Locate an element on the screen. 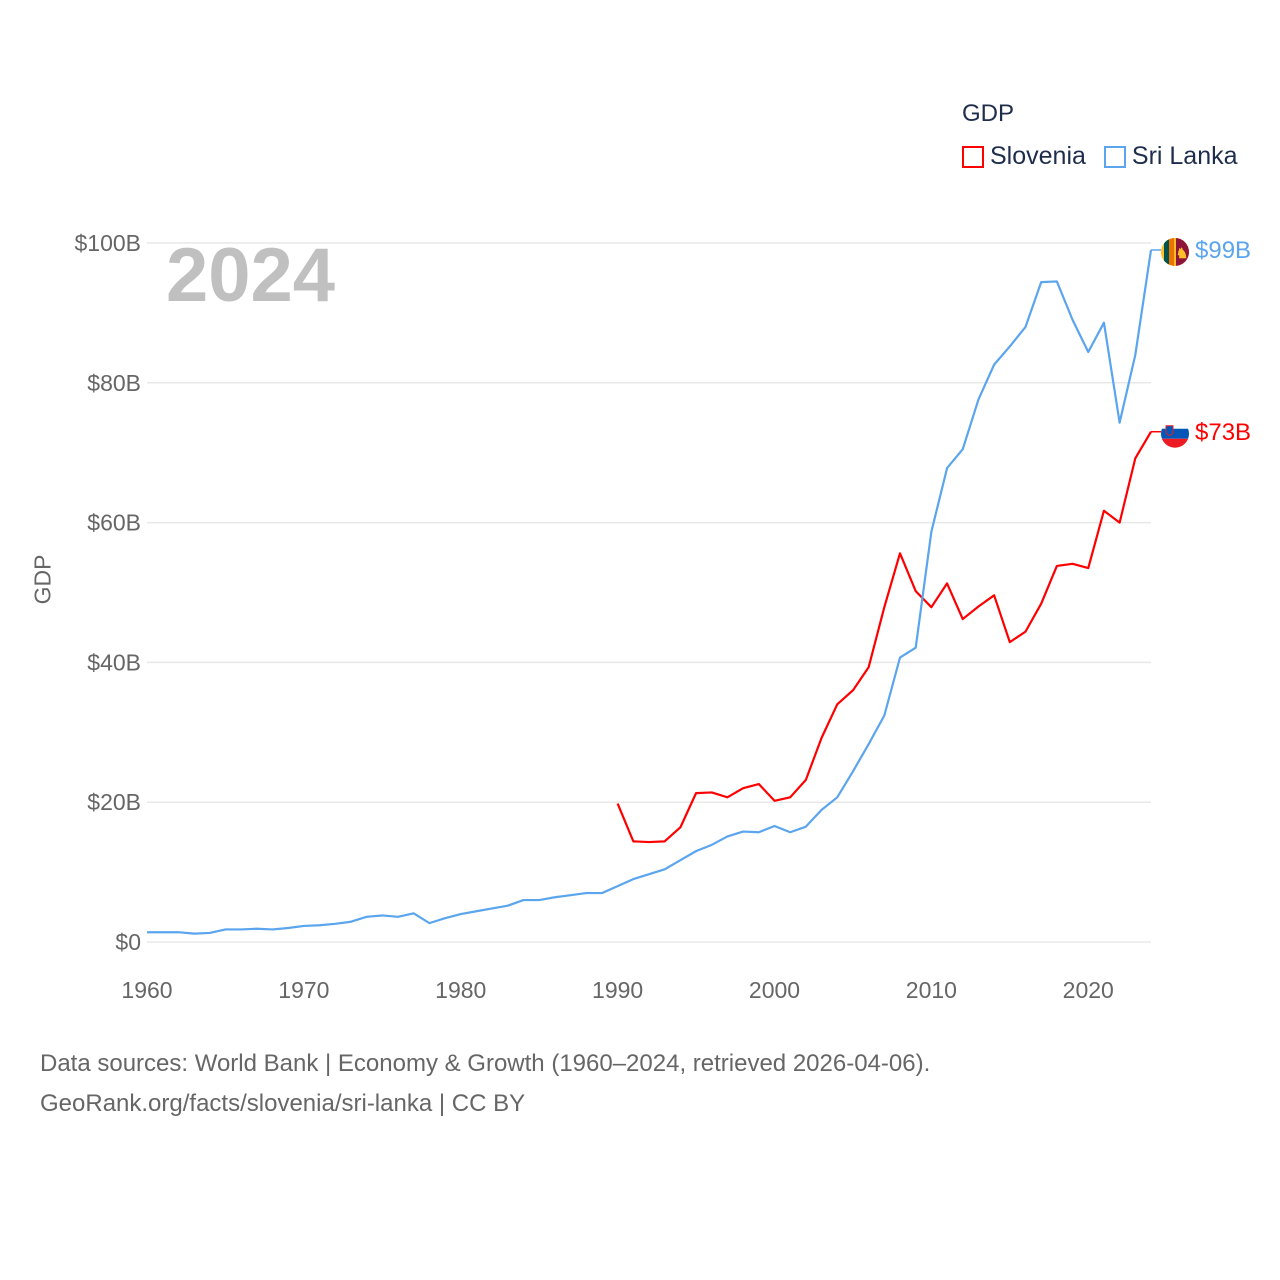 The width and height of the screenshot is (1280, 1280). legend: Slovenia Sri Lanka is located at coordinates (1100, 156).